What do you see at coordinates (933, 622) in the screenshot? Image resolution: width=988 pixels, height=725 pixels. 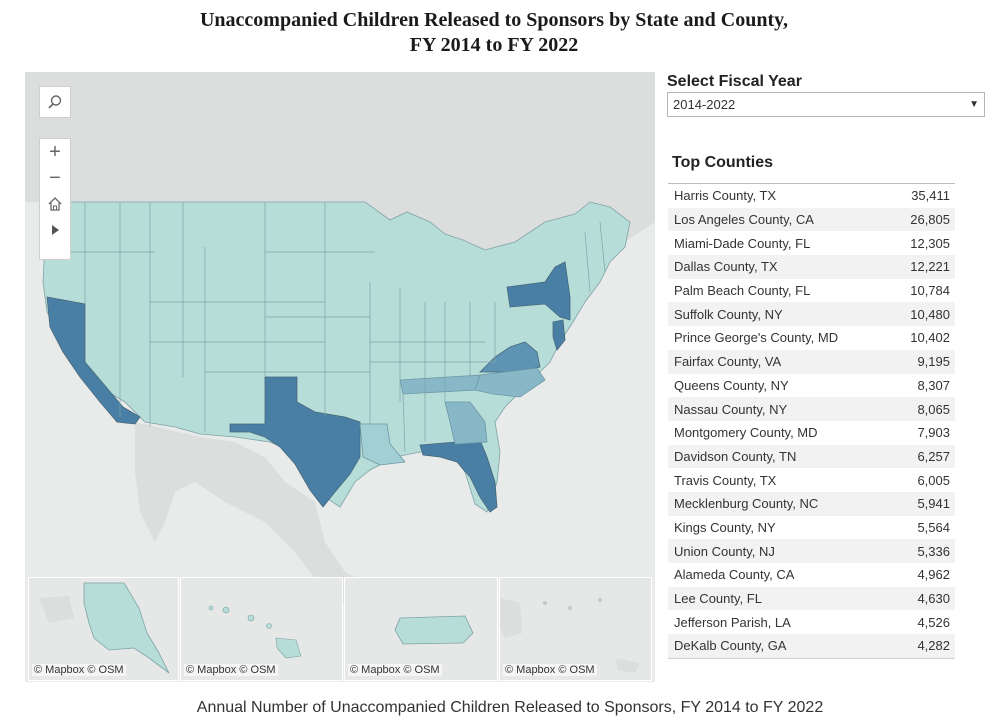 I see `county-value: 4,526` at bounding box center [933, 622].